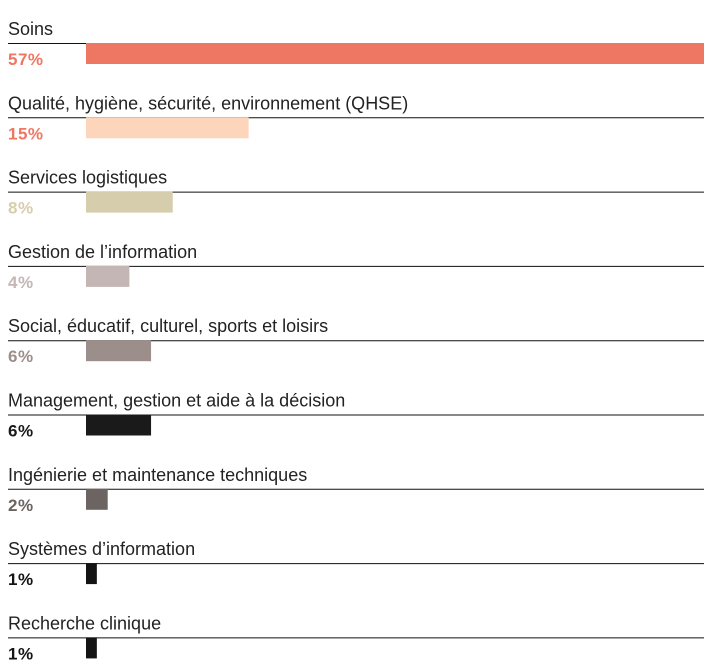 The height and width of the screenshot is (661, 704). Describe the element at coordinates (21, 505) in the screenshot. I see `value-label: 2%` at that location.